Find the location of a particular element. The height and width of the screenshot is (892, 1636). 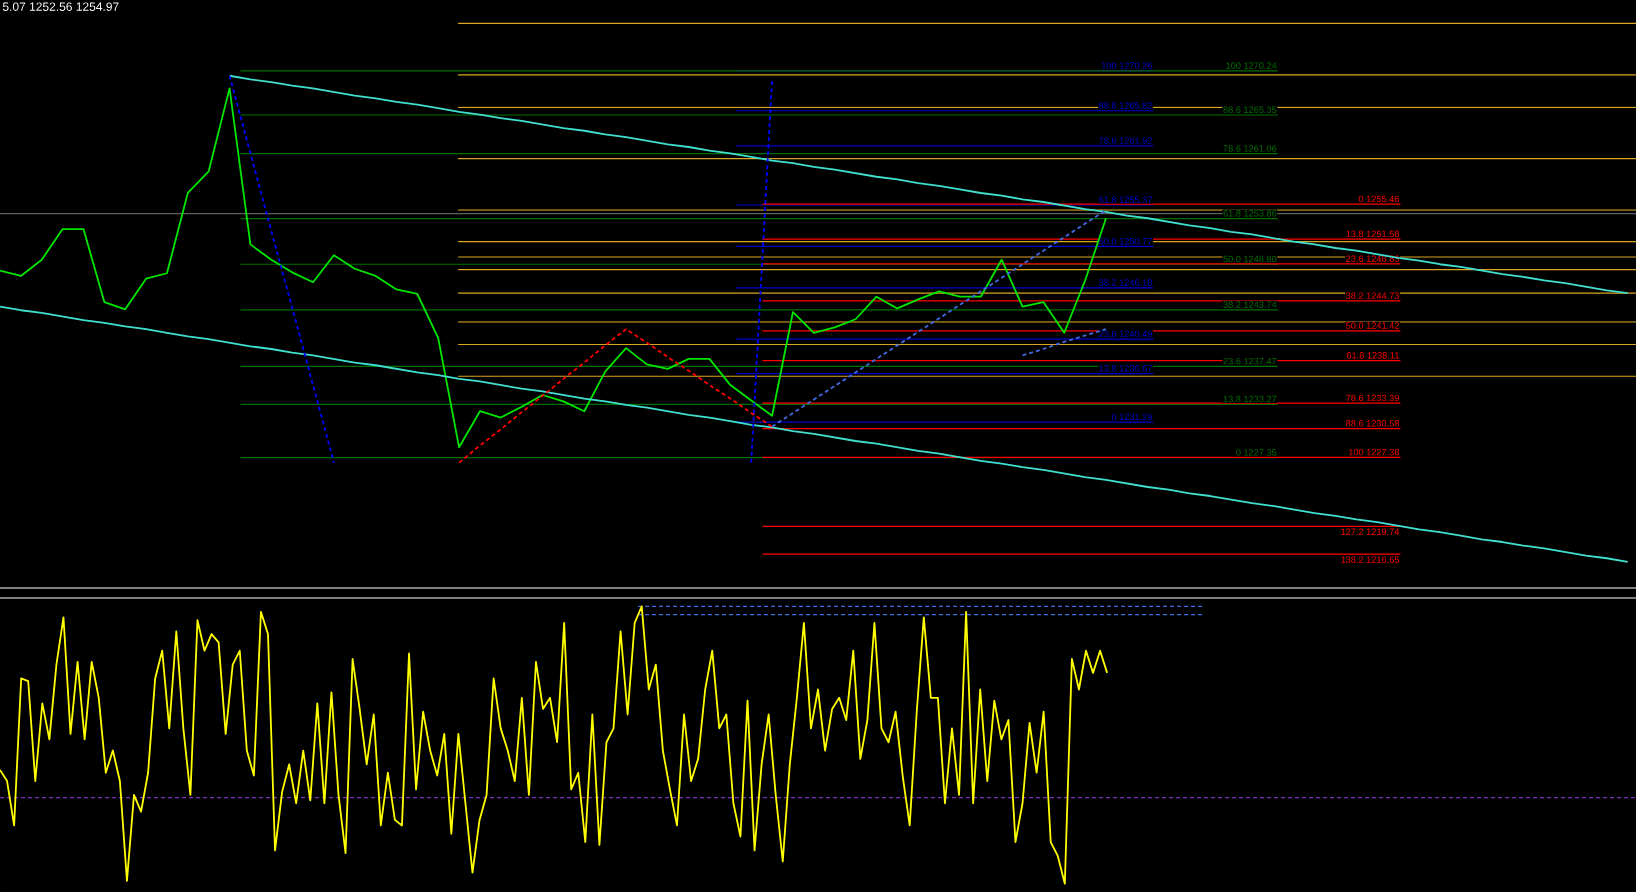

ref-line-label: 138.2 1216.65 is located at coordinates (1370, 559).